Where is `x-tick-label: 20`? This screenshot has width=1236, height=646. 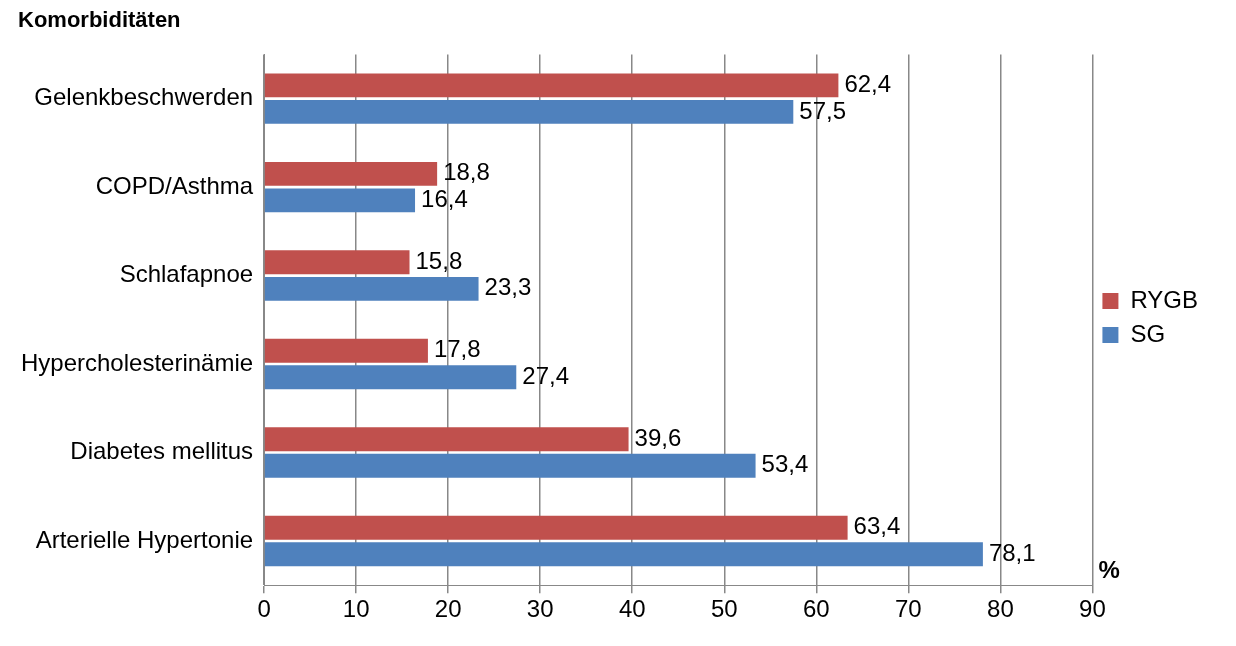
x-tick-label: 20 is located at coordinates (448, 609).